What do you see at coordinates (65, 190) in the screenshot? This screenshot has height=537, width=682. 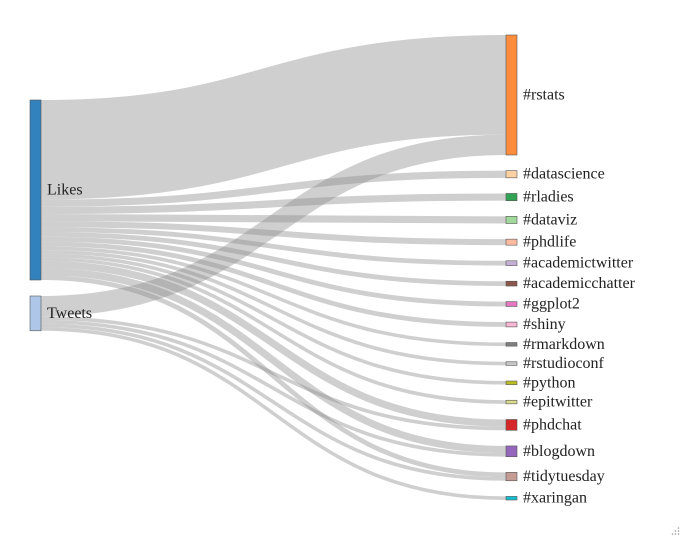 I see `label-likes: Likes` at bounding box center [65, 190].